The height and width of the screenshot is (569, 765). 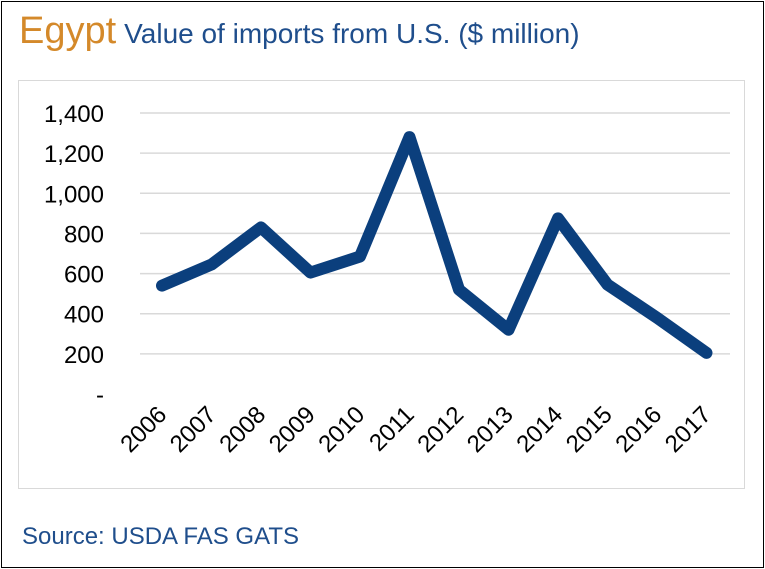 What do you see at coordinates (84, 234) in the screenshot?
I see `y-tick-label: 800` at bounding box center [84, 234].